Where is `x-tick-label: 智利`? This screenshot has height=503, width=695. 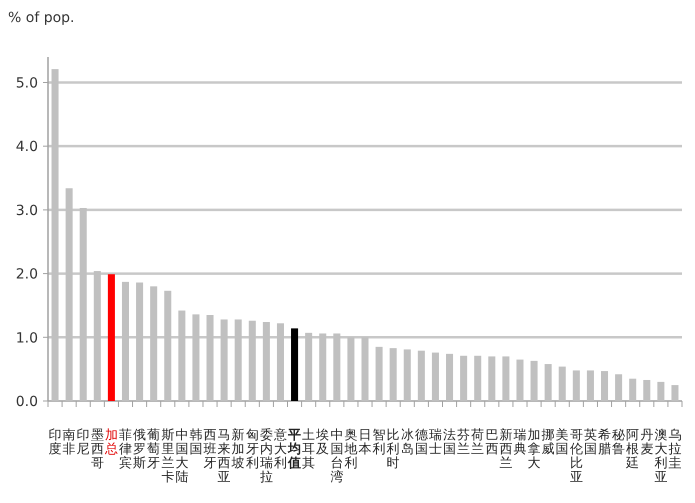
x-tick-label: 智利 is located at coordinates (379, 442).